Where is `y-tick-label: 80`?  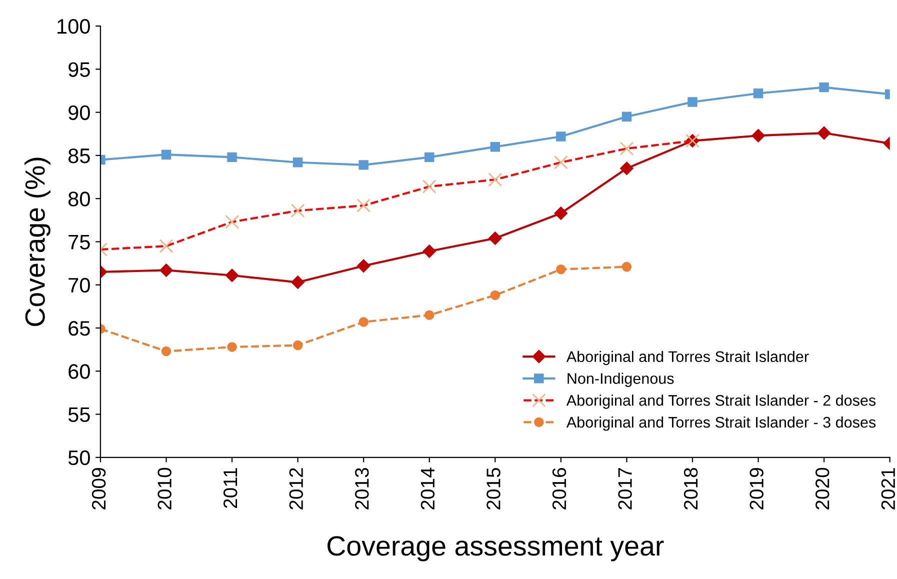 y-tick-label: 80 is located at coordinates (79, 199).